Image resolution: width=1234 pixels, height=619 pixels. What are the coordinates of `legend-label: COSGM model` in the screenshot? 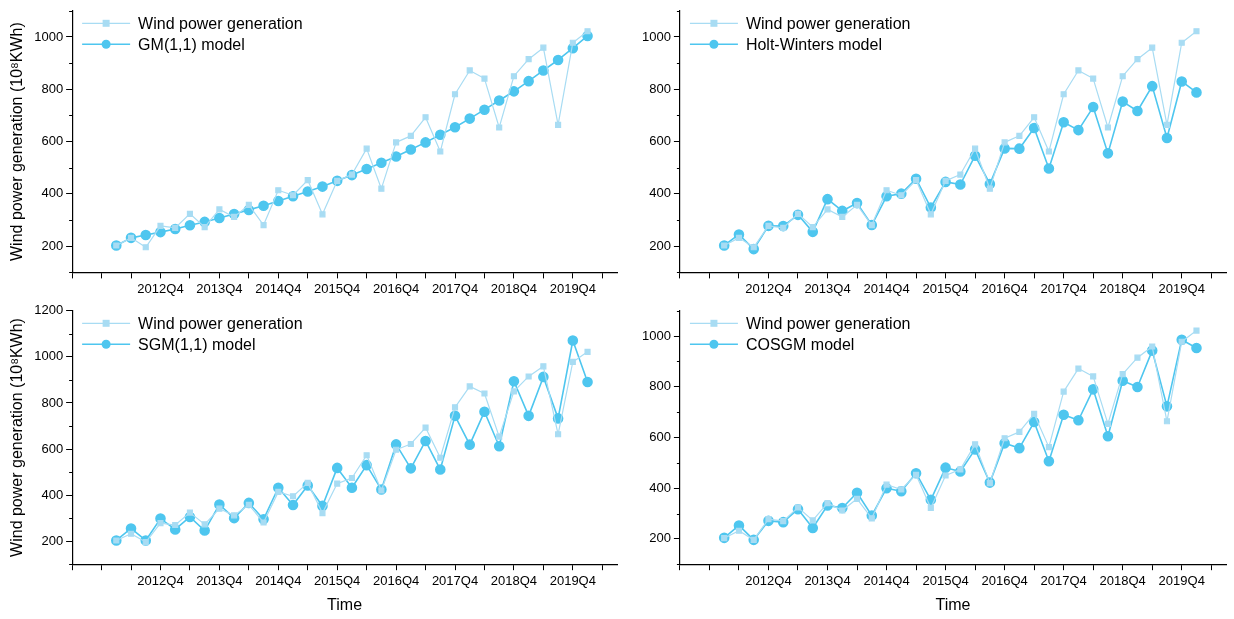 It's located at (800, 344).